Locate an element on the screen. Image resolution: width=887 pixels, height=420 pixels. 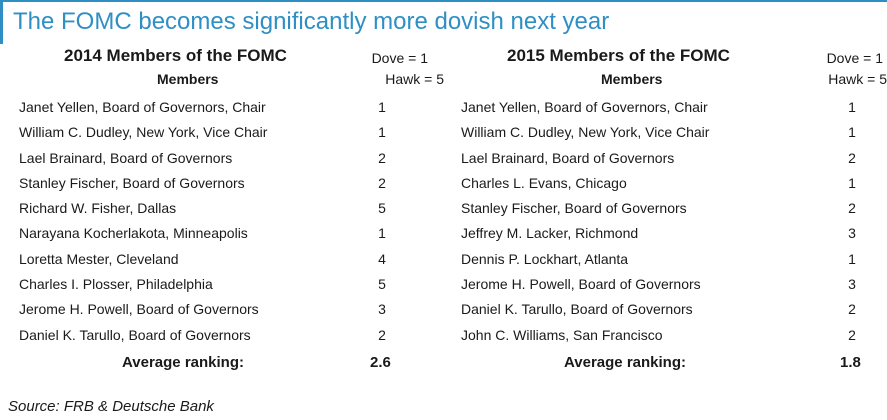
member-name: Narayana Kocherlakota, Minneapolis is located at coordinates (133, 233).